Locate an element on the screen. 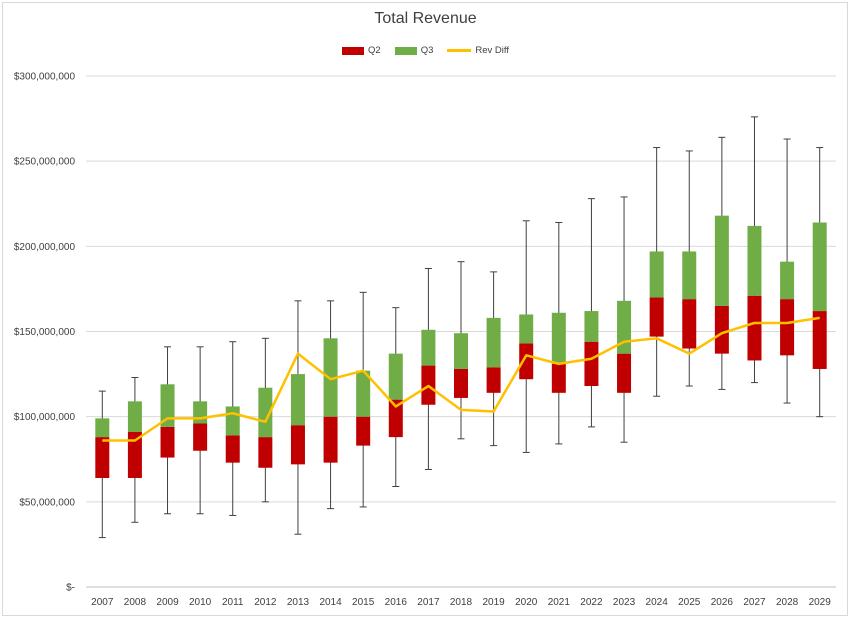 The height and width of the screenshot is (619, 851). x-tick-label: 2016 is located at coordinates (396, 602).